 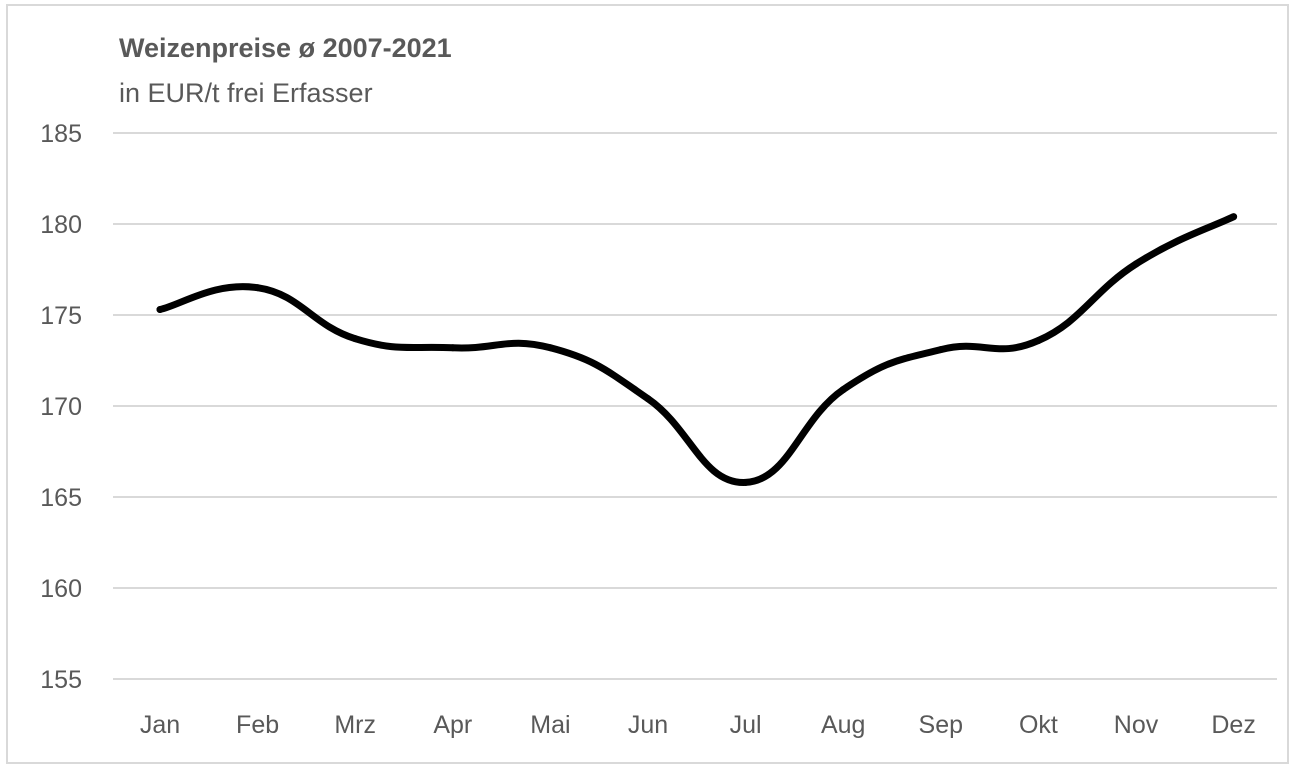 What do you see at coordinates (61, 316) in the screenshot?
I see `y-tick-label: 175` at bounding box center [61, 316].